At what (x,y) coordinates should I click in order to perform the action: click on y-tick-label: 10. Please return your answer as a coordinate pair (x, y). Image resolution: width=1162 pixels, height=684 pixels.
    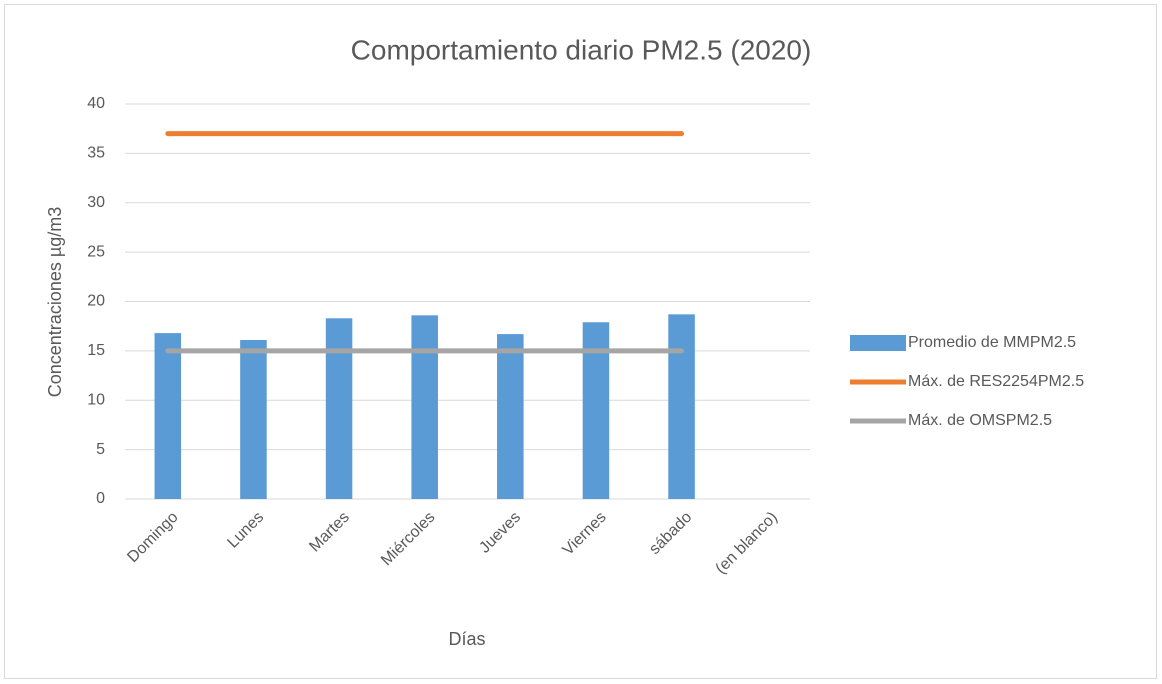
    Looking at the image, I should click on (96, 399).